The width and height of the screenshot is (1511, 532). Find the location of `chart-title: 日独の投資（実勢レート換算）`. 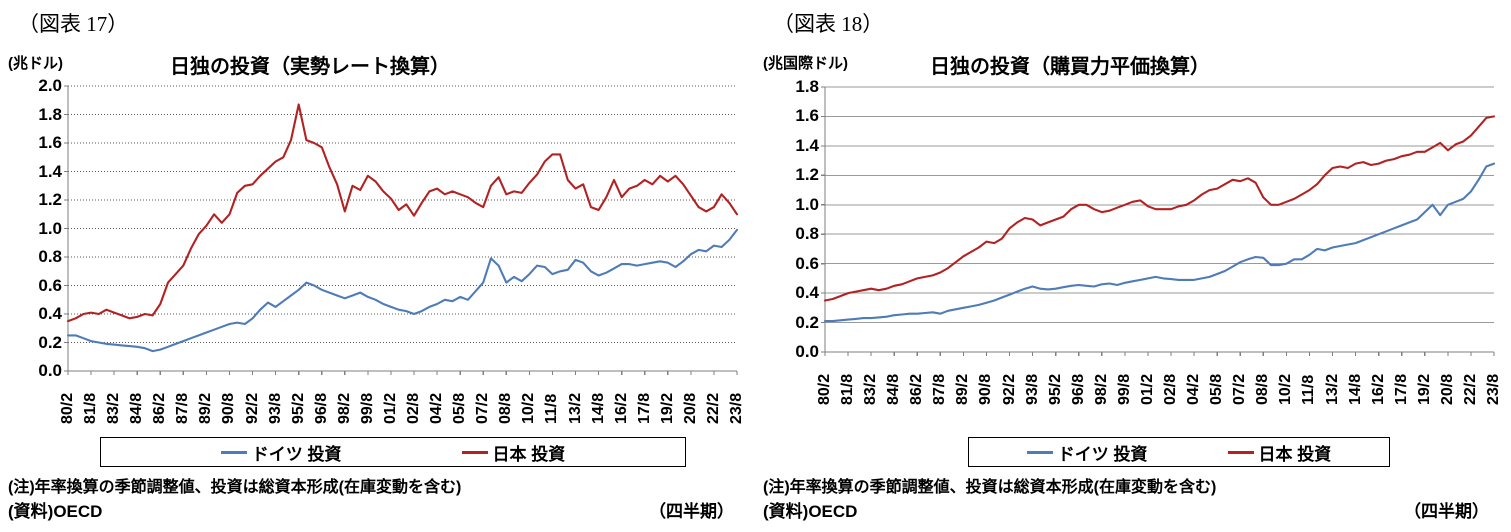

chart-title: 日独の投資（実勢レート換算） is located at coordinates (310, 67).